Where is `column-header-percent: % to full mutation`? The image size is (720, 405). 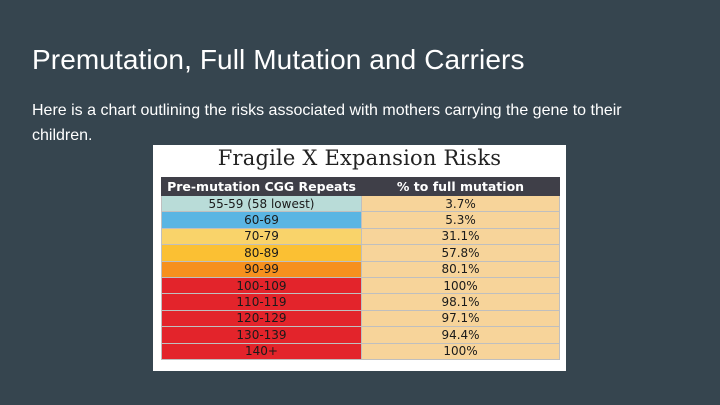 column-header-percent: % to full mutation is located at coordinates (460, 186).